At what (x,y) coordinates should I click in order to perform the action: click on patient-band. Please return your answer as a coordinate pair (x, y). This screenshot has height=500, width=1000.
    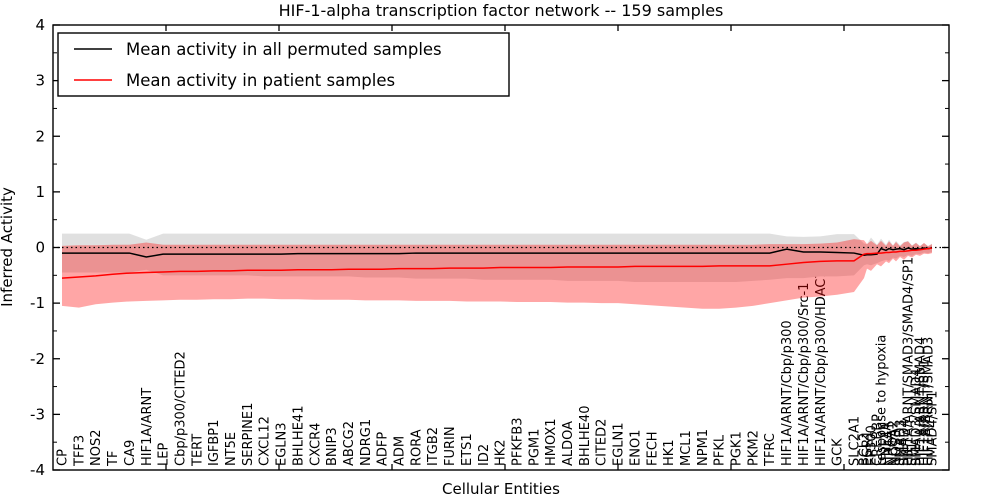
    Looking at the image, I should click on (497, 274).